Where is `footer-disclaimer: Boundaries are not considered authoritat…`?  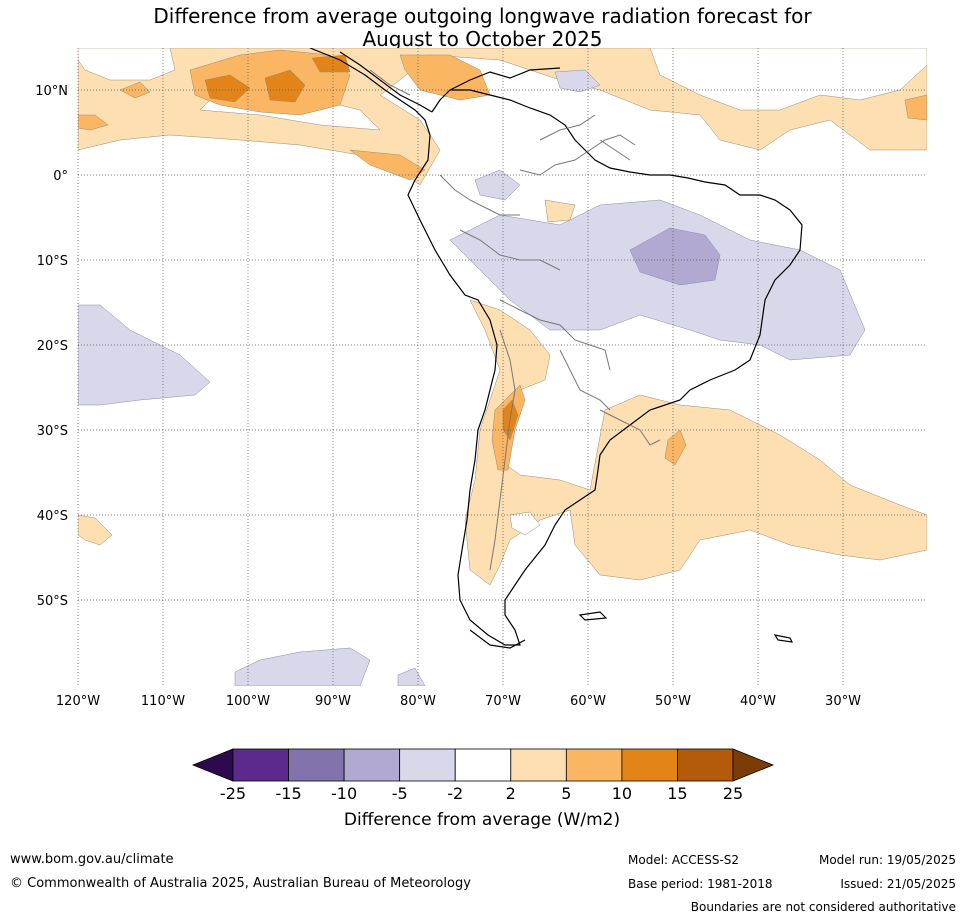
footer-disclaimer: Boundaries are not considered authoritat… is located at coordinates (823, 907).